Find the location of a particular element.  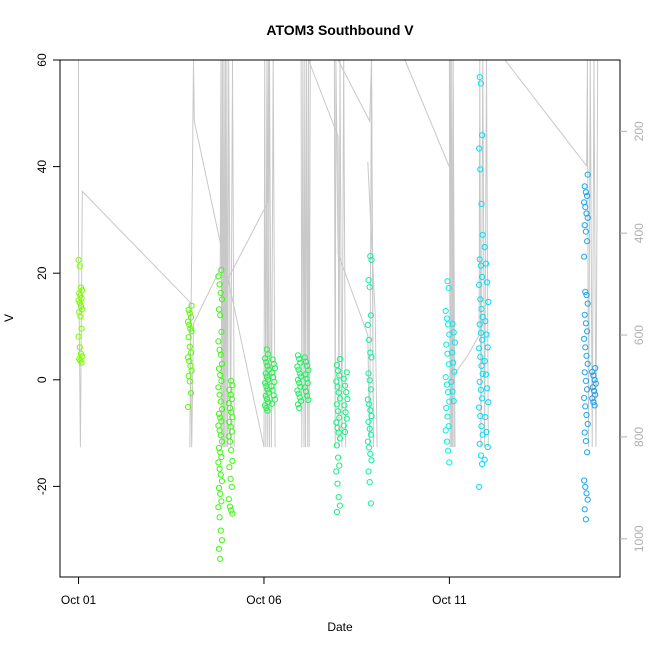

y-tick-label: 40 is located at coordinates (42, 167).